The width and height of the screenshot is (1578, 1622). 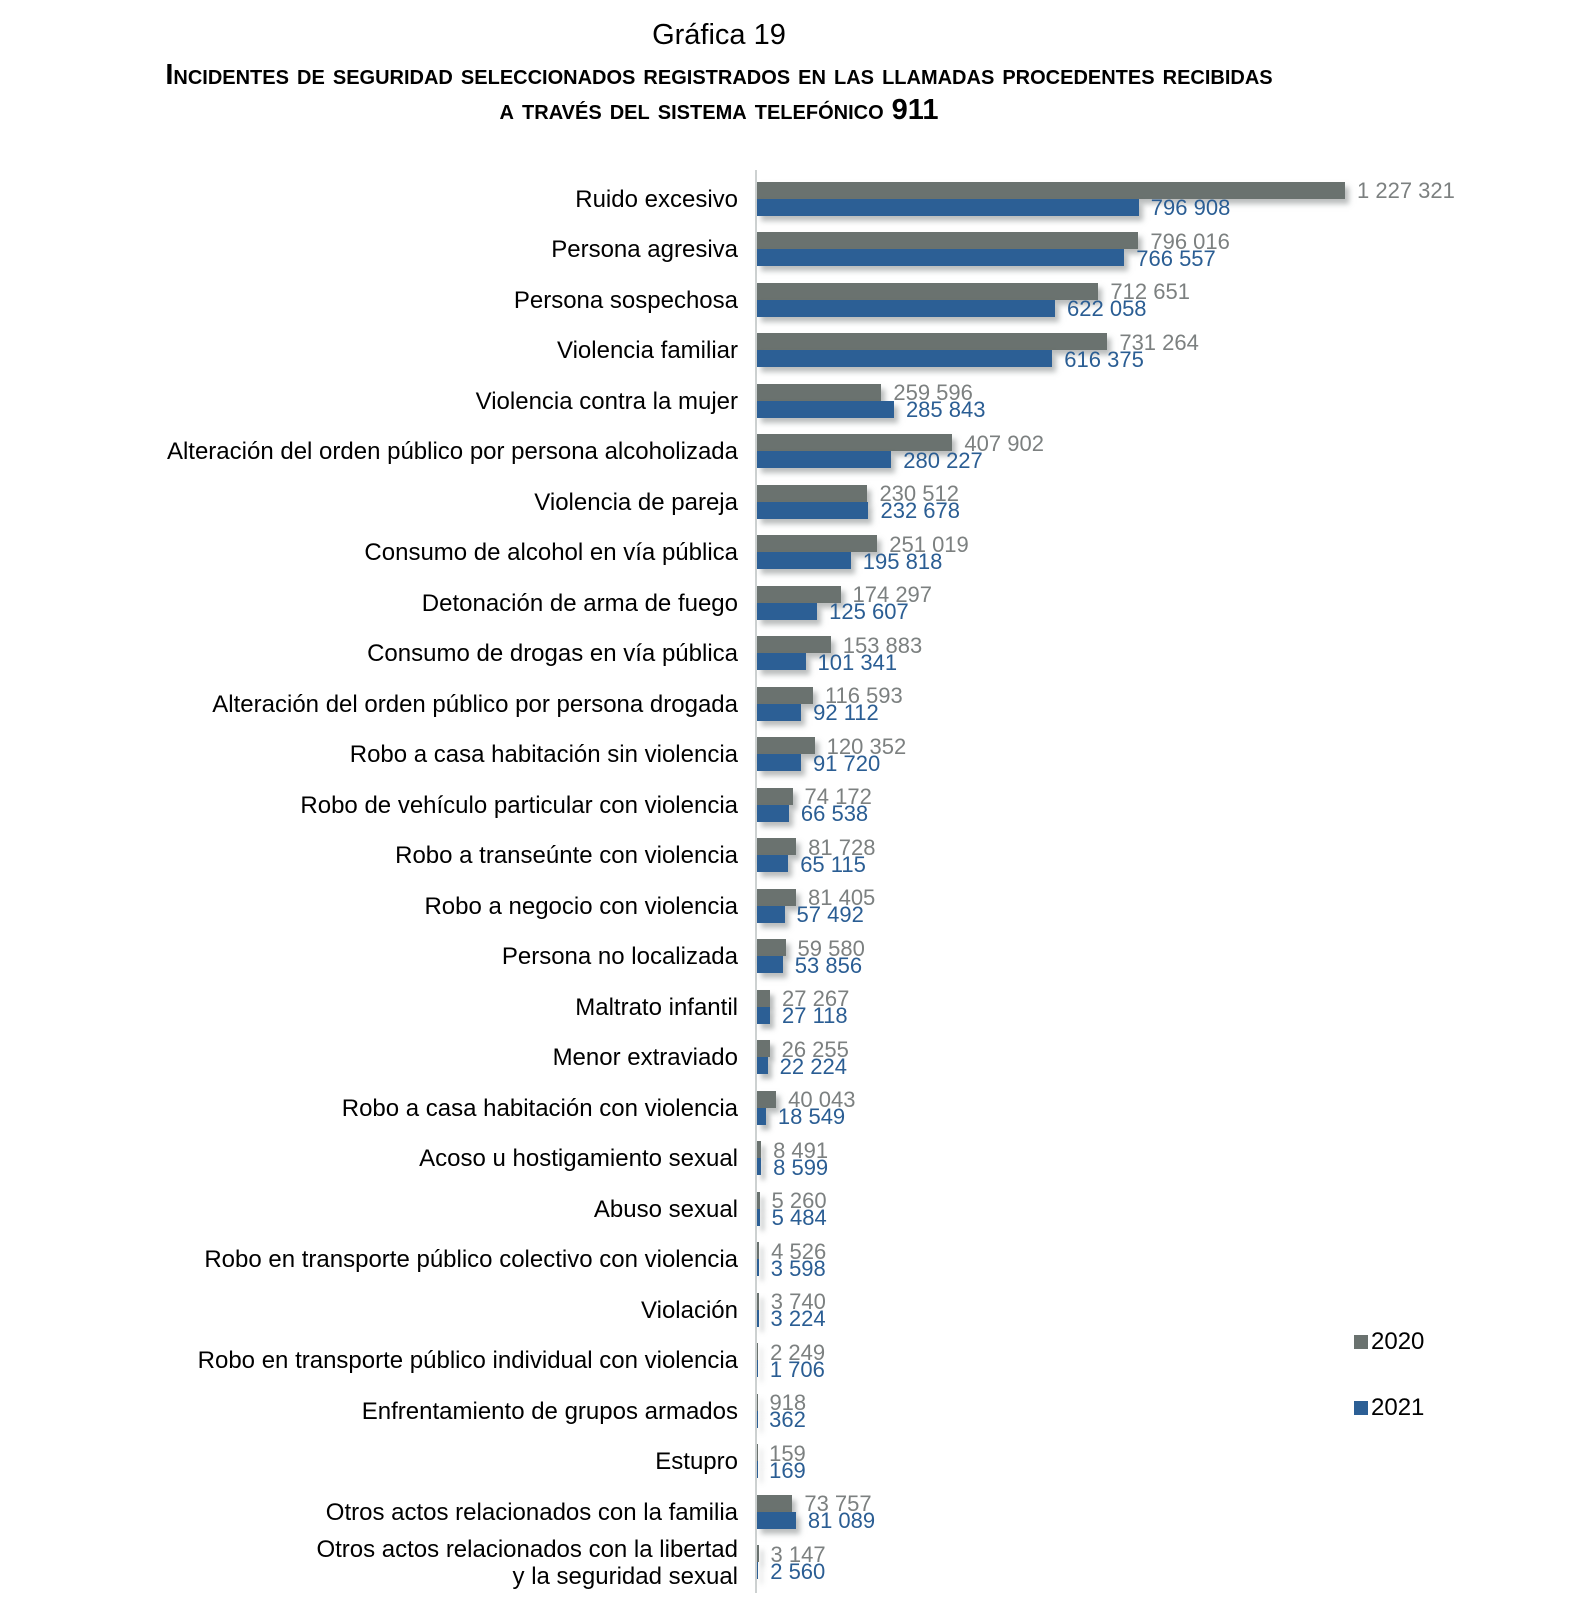 I want to click on value-label-2020: 159, so click(x=787, y=1453).